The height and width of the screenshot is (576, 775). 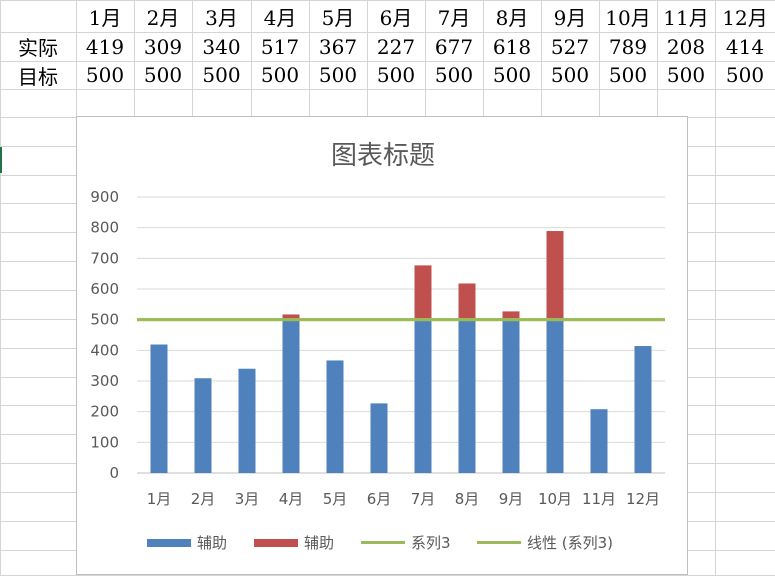 I want to click on value-cell: 309, so click(x=163, y=46).